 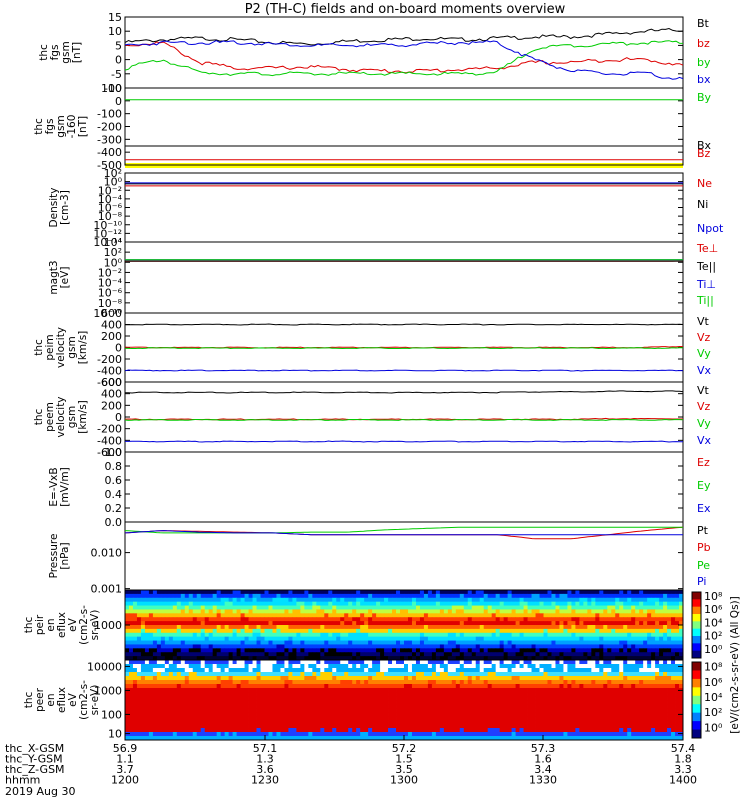 I want to click on y-tick-label: 10⁰, so click(x=113, y=182).